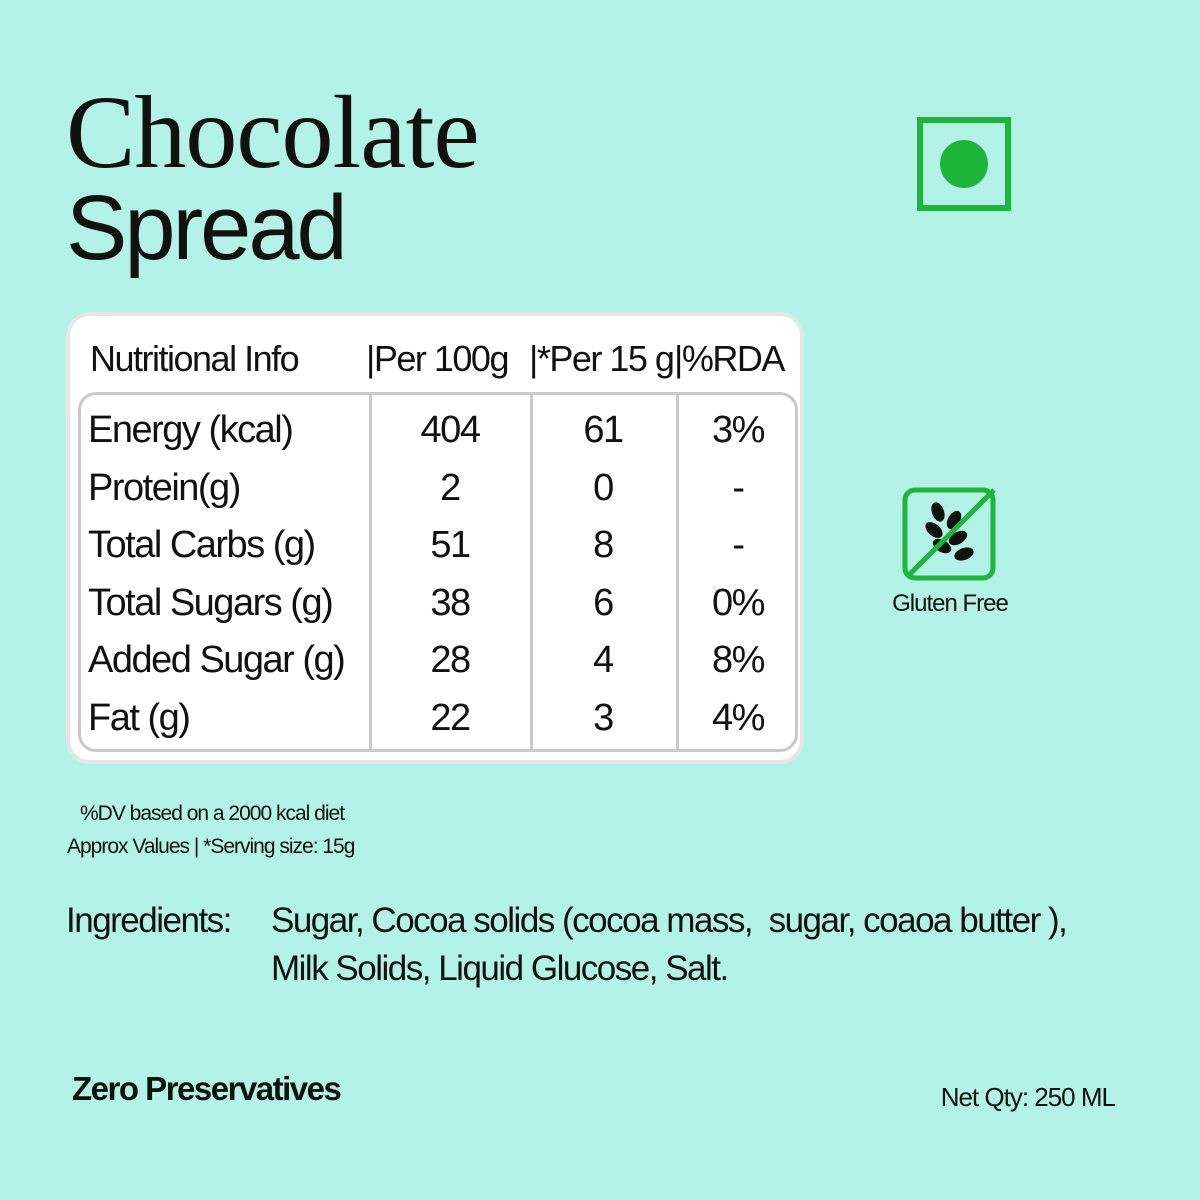 Image resolution: width=1200 pixels, height=1200 pixels. What do you see at coordinates (207, 228) in the screenshot?
I see `title-line: Spread` at bounding box center [207, 228].